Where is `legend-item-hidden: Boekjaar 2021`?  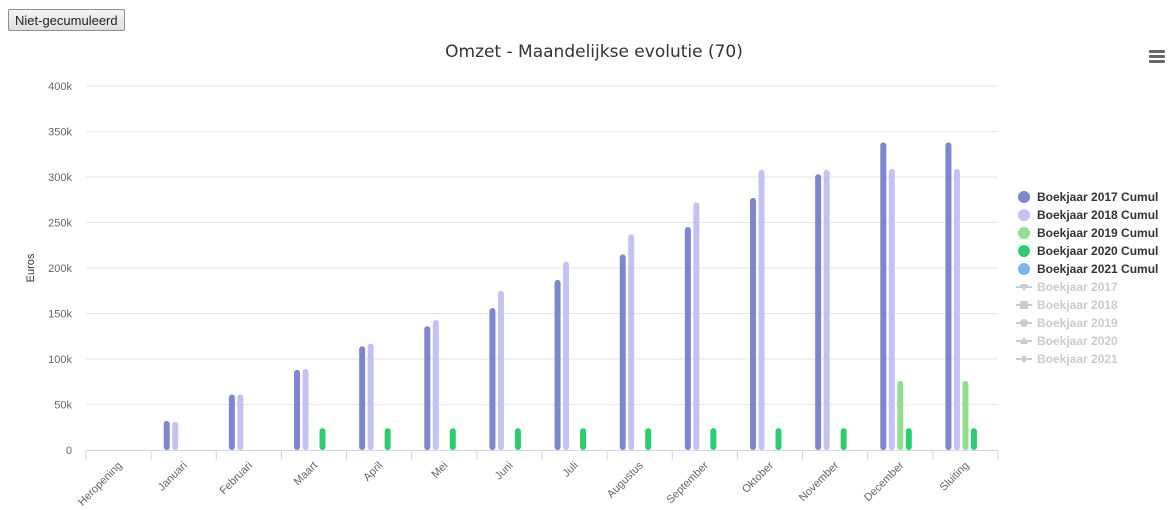
legend-item-hidden: Boekjaar 2021 is located at coordinates (1077, 359).